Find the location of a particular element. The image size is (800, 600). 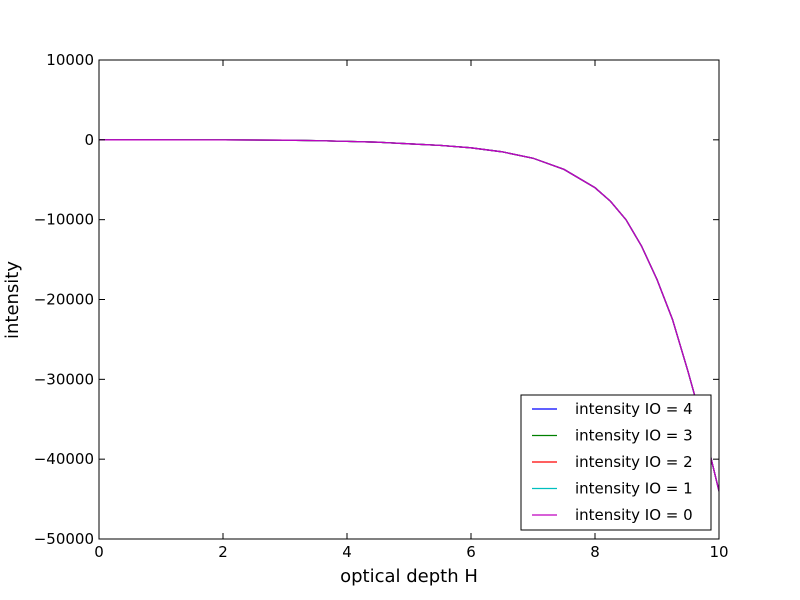

legend-label: intensity IO = 4 is located at coordinates (634, 409).